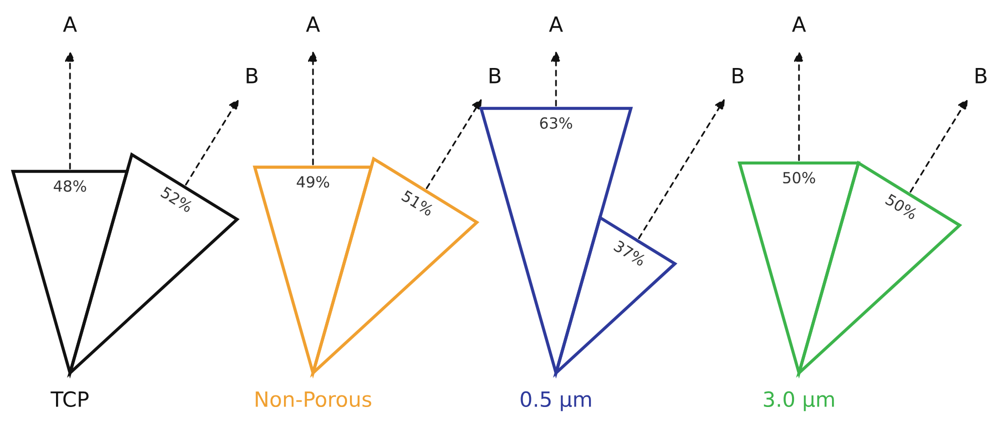  What do you see at coordinates (556, 123) in the screenshot?
I see `data-label: 63%` at bounding box center [556, 123].